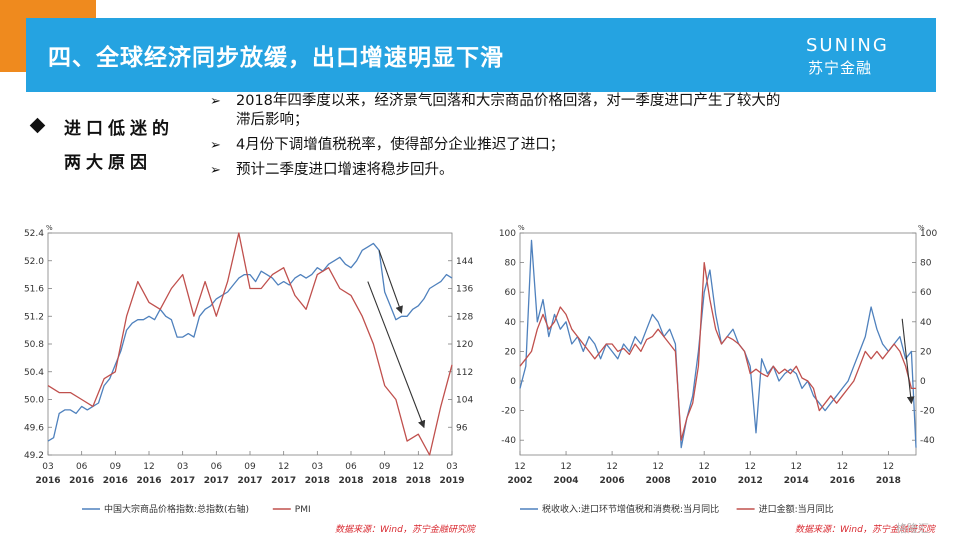 The image size is (960, 540). I want to click on x-axis-tick-label-year: 2014, so click(796, 481).